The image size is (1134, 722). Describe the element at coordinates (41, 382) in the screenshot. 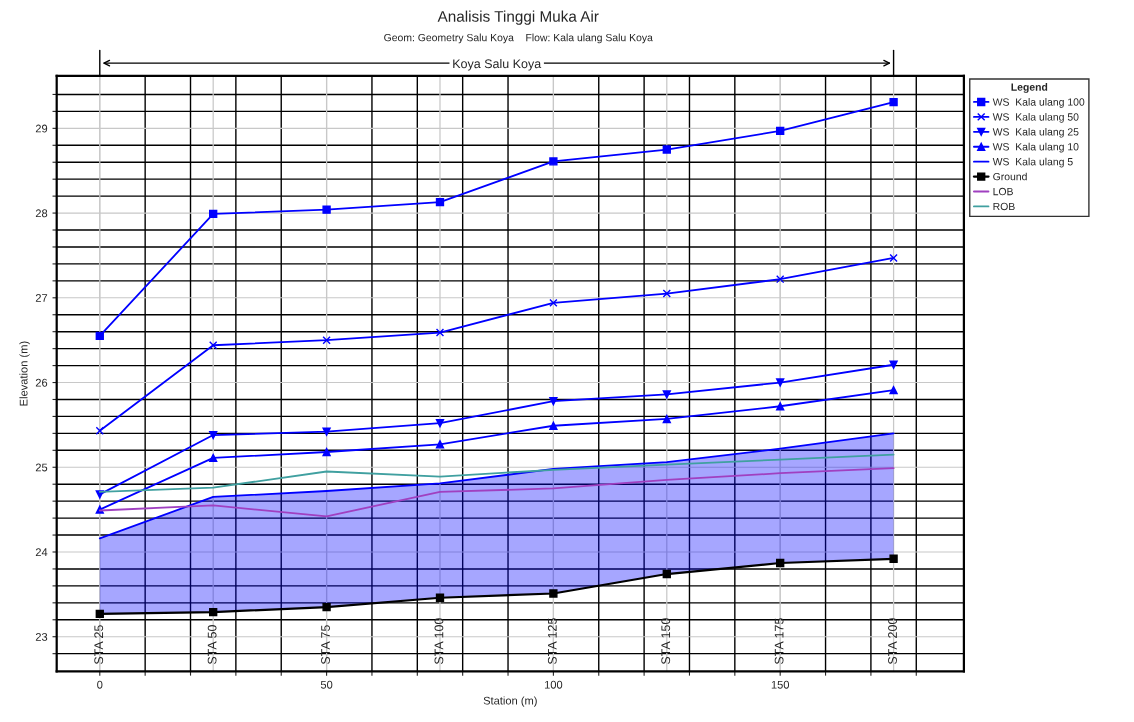

I see `y-tick-label: 26` at that location.